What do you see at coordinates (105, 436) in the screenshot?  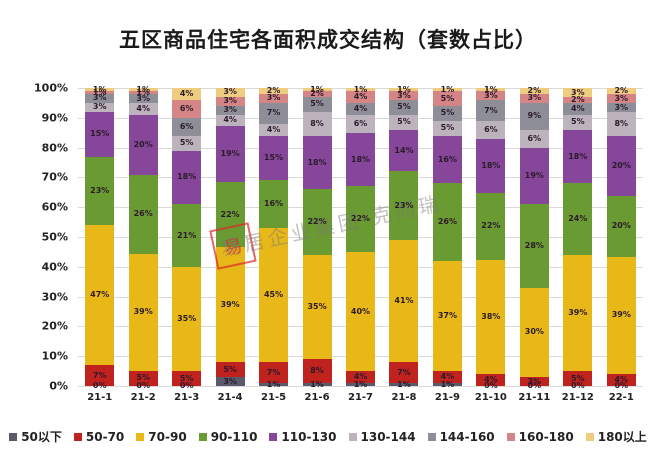 I see `legend-label: 50-70` at bounding box center [105, 436].